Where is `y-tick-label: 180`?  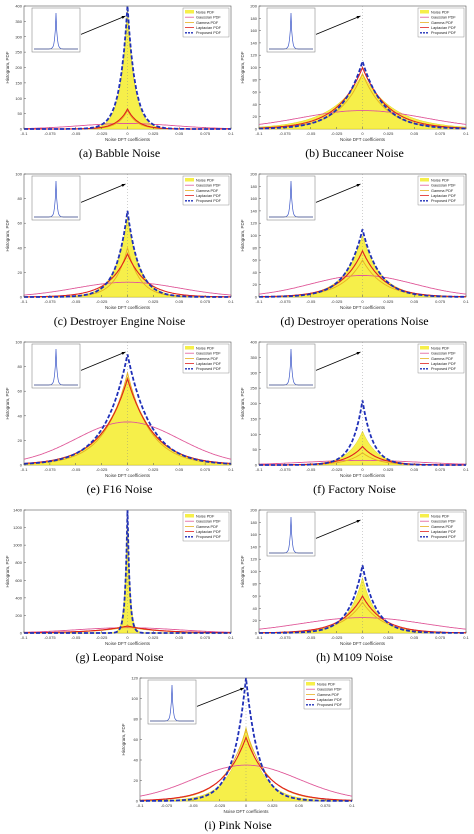
y-tick-label: 180 is located at coordinates (253, 522).